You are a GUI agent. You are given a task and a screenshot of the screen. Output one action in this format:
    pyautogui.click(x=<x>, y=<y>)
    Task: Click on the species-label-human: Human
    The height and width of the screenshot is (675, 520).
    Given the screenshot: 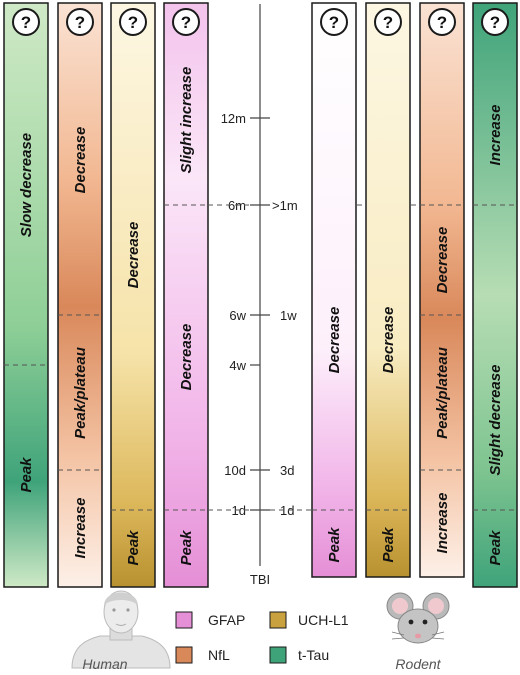 What is the action you would take?
    pyautogui.click(x=104, y=664)
    